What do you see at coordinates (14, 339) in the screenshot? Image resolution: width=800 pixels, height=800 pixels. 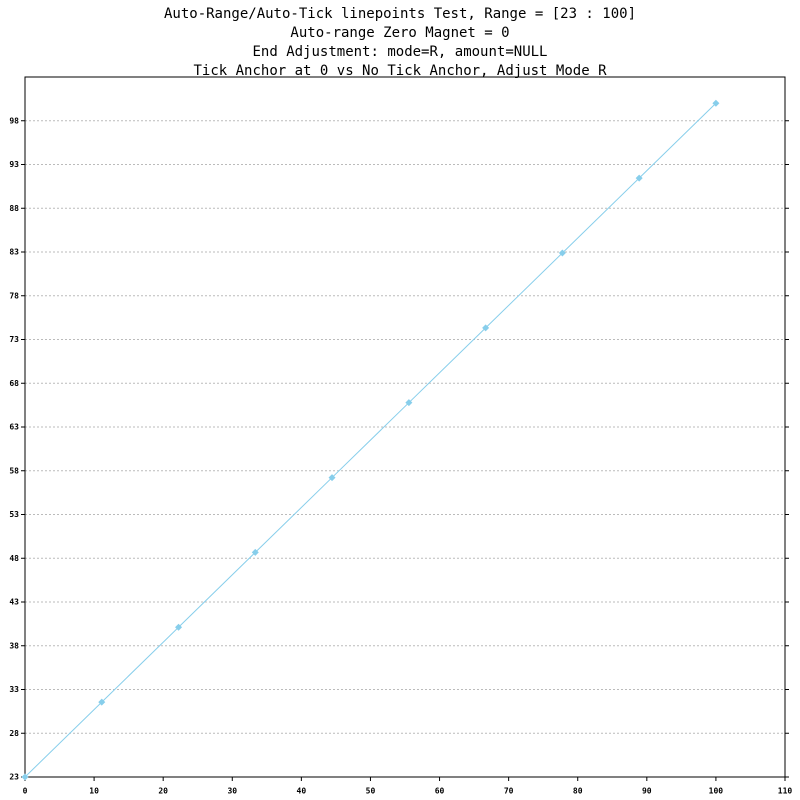 I see `y-tick-label: 73` at bounding box center [14, 339].